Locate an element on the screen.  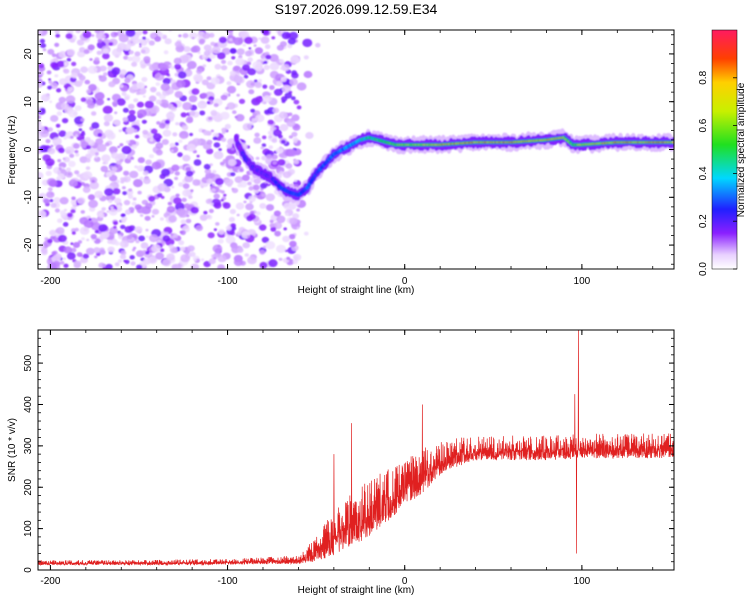
colorbar-ticks: 0.0 0.2 0.4 0.6 0.8 is located at coordinates (717, 173).